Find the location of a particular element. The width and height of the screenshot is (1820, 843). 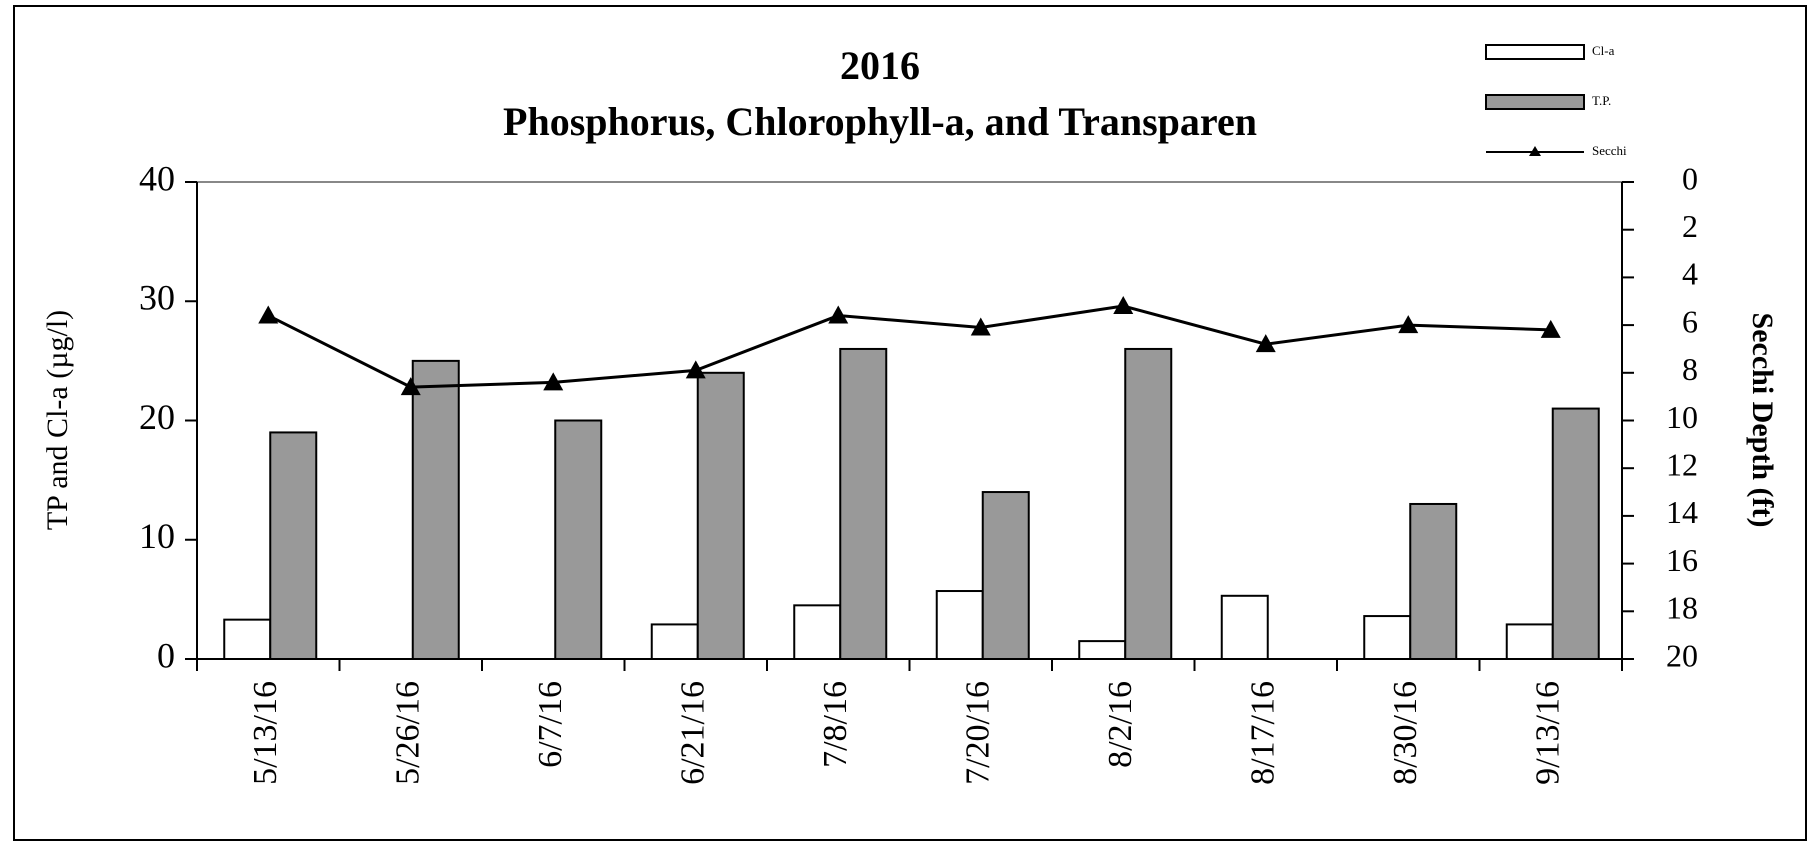

y2-tick-label: 12 is located at coordinates (1682, 465).